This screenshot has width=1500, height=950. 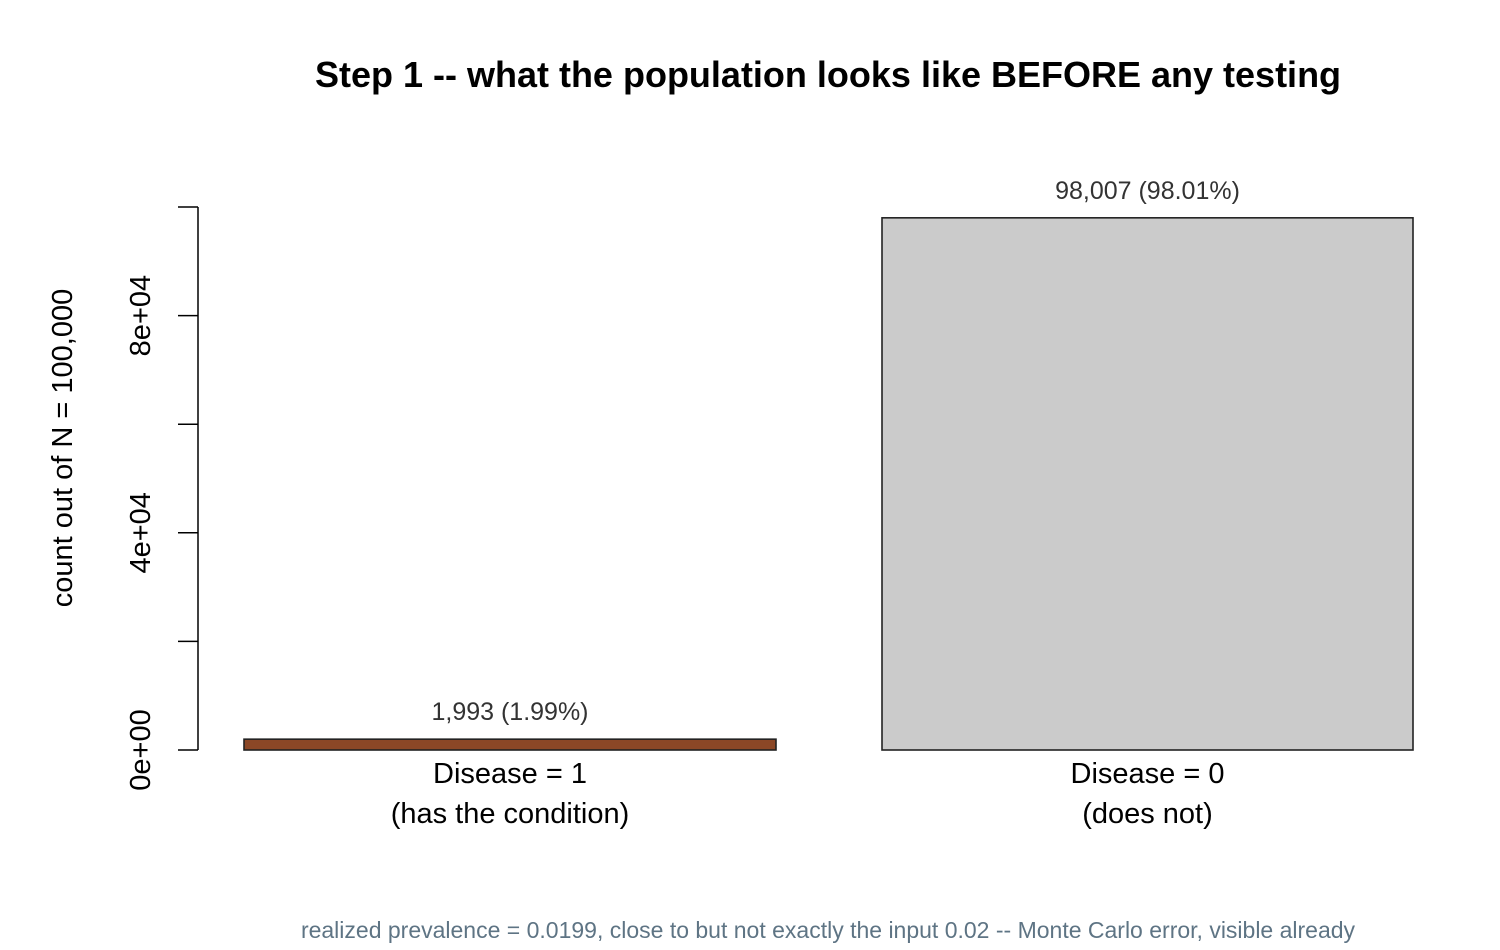 I want to click on category-label-1-line1: Disease = 1, so click(x=510, y=774).